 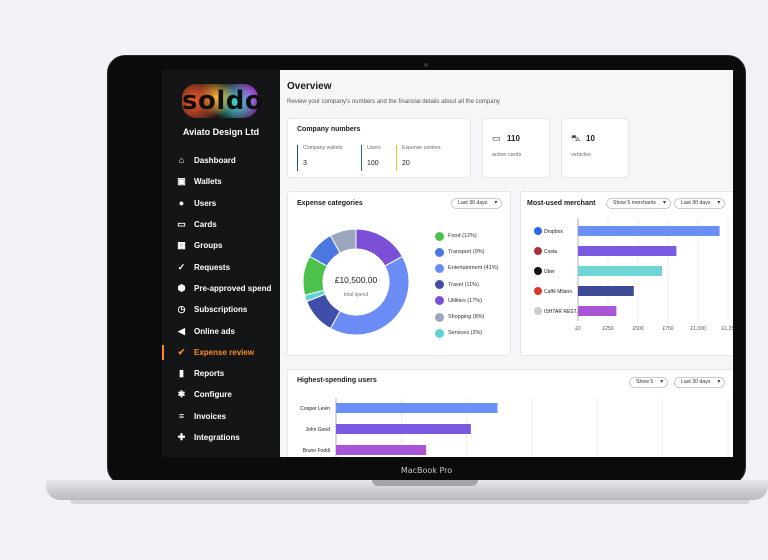 What do you see at coordinates (233, 288) in the screenshot?
I see `sidebar-item-label: Pre-approved spend` at bounding box center [233, 288].